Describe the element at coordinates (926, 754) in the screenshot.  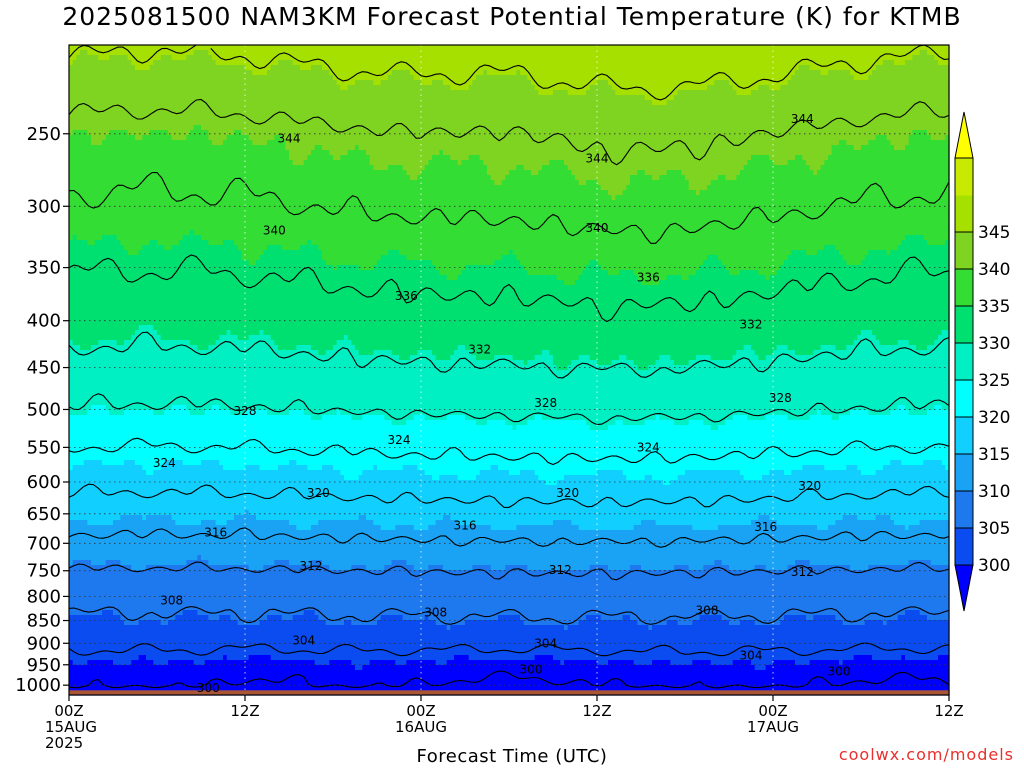
I see `credit-link: coolwx.com/models` at that location.